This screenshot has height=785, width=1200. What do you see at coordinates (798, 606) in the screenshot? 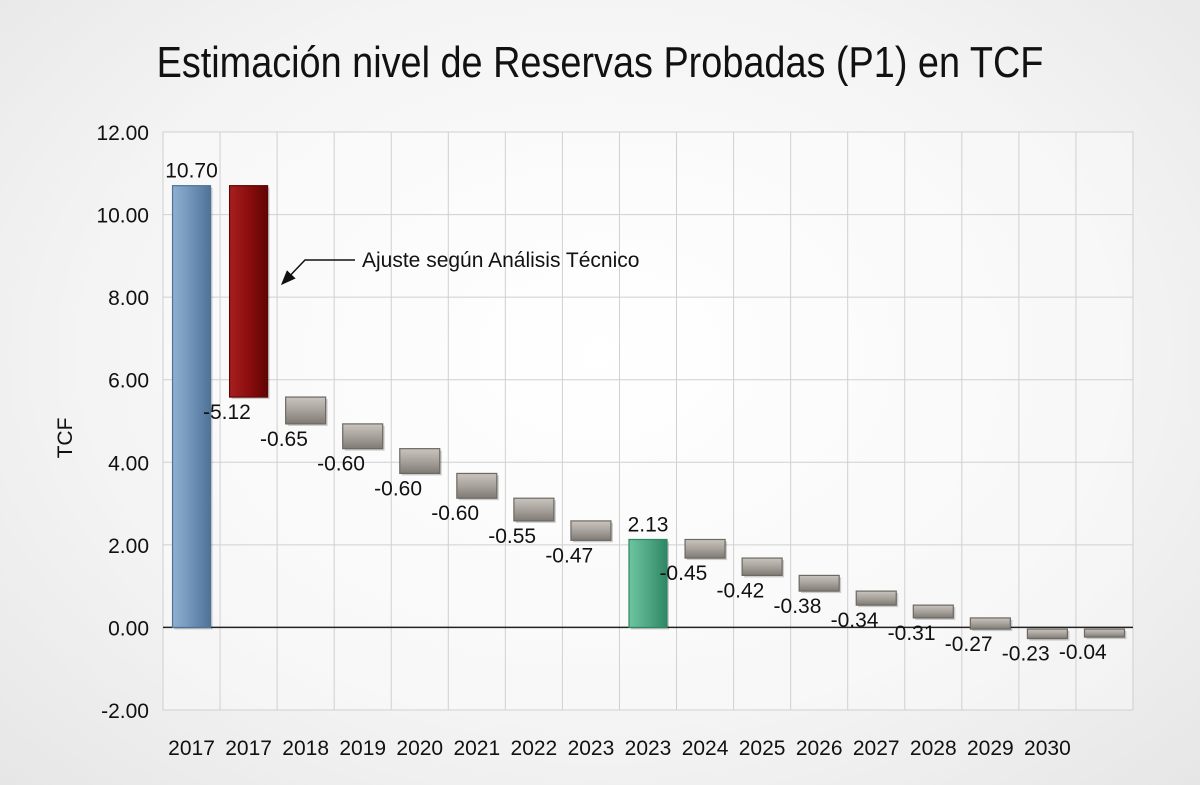
I see `data-label: -0.38` at bounding box center [798, 606].